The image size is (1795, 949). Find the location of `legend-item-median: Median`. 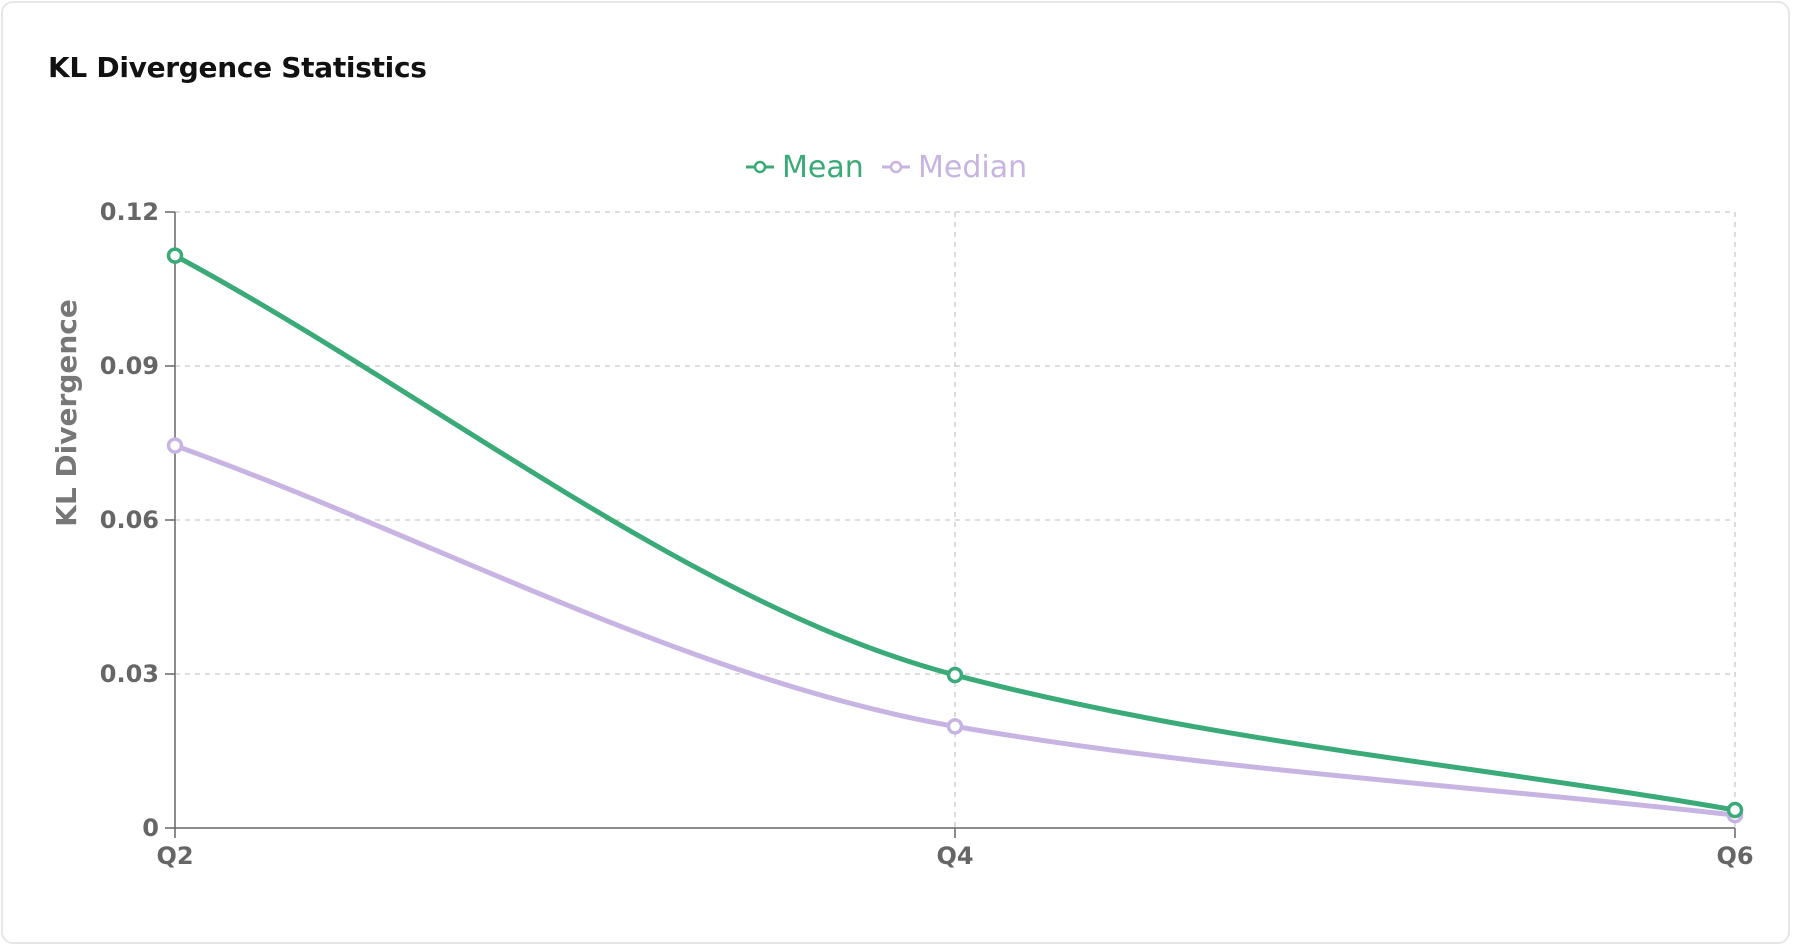

legend-item-median: Median is located at coordinates (954, 167).